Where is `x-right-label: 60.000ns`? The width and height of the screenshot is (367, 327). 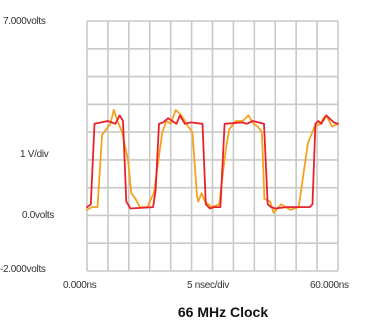
x-right-label: 60.000ns is located at coordinates (329, 285).